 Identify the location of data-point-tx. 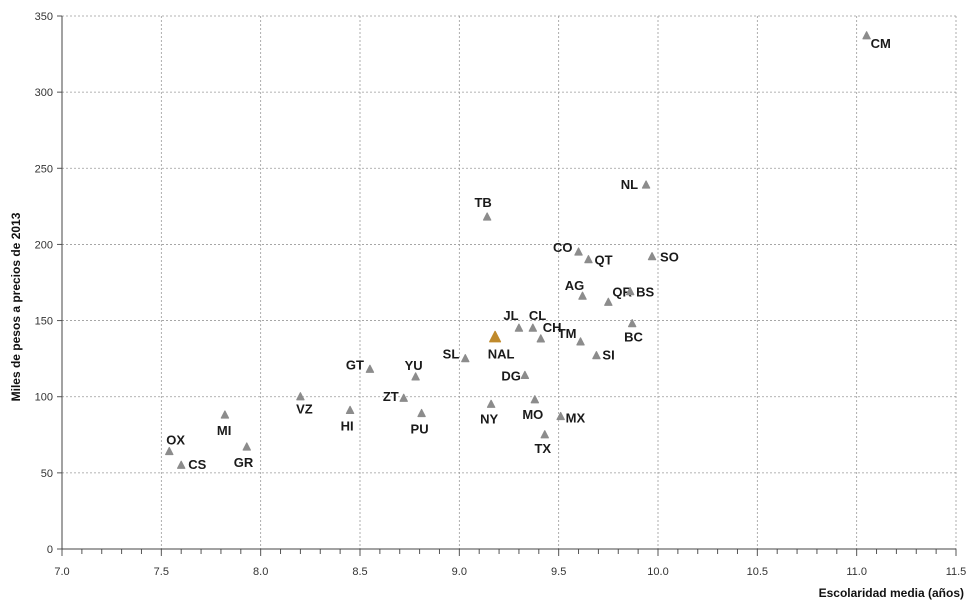
(544, 434).